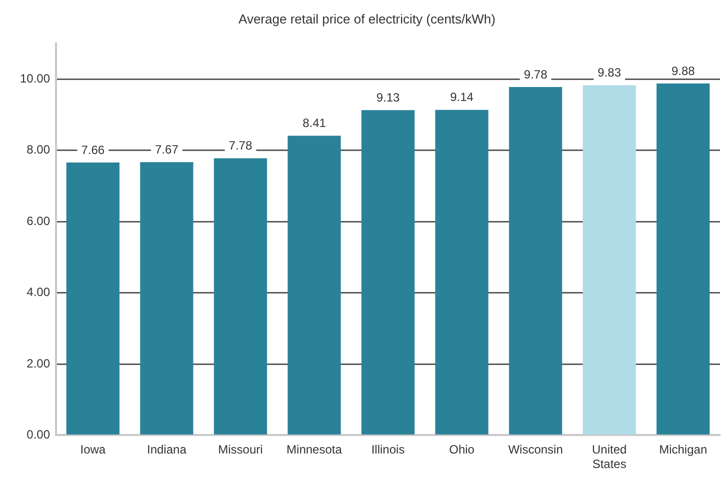  What do you see at coordinates (314, 449) in the screenshot?
I see `x-tick-label: Minnesota` at bounding box center [314, 449].